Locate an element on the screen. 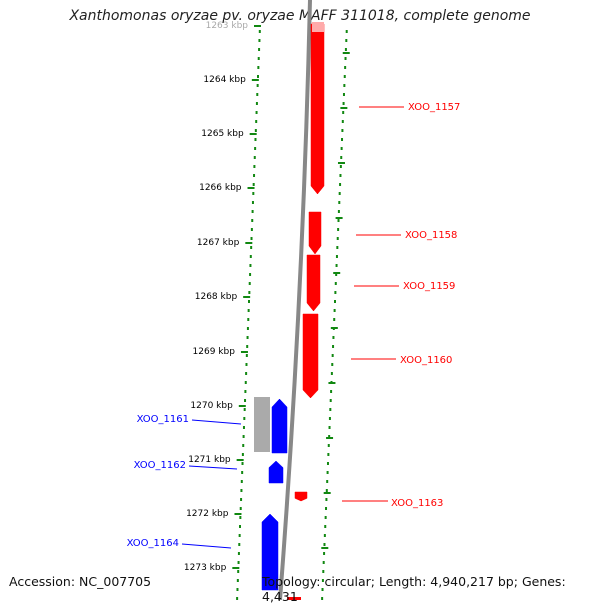 This screenshot has width=600, height=604. gene-label-xoo-1164: XOO_1164 is located at coordinates (153, 543).